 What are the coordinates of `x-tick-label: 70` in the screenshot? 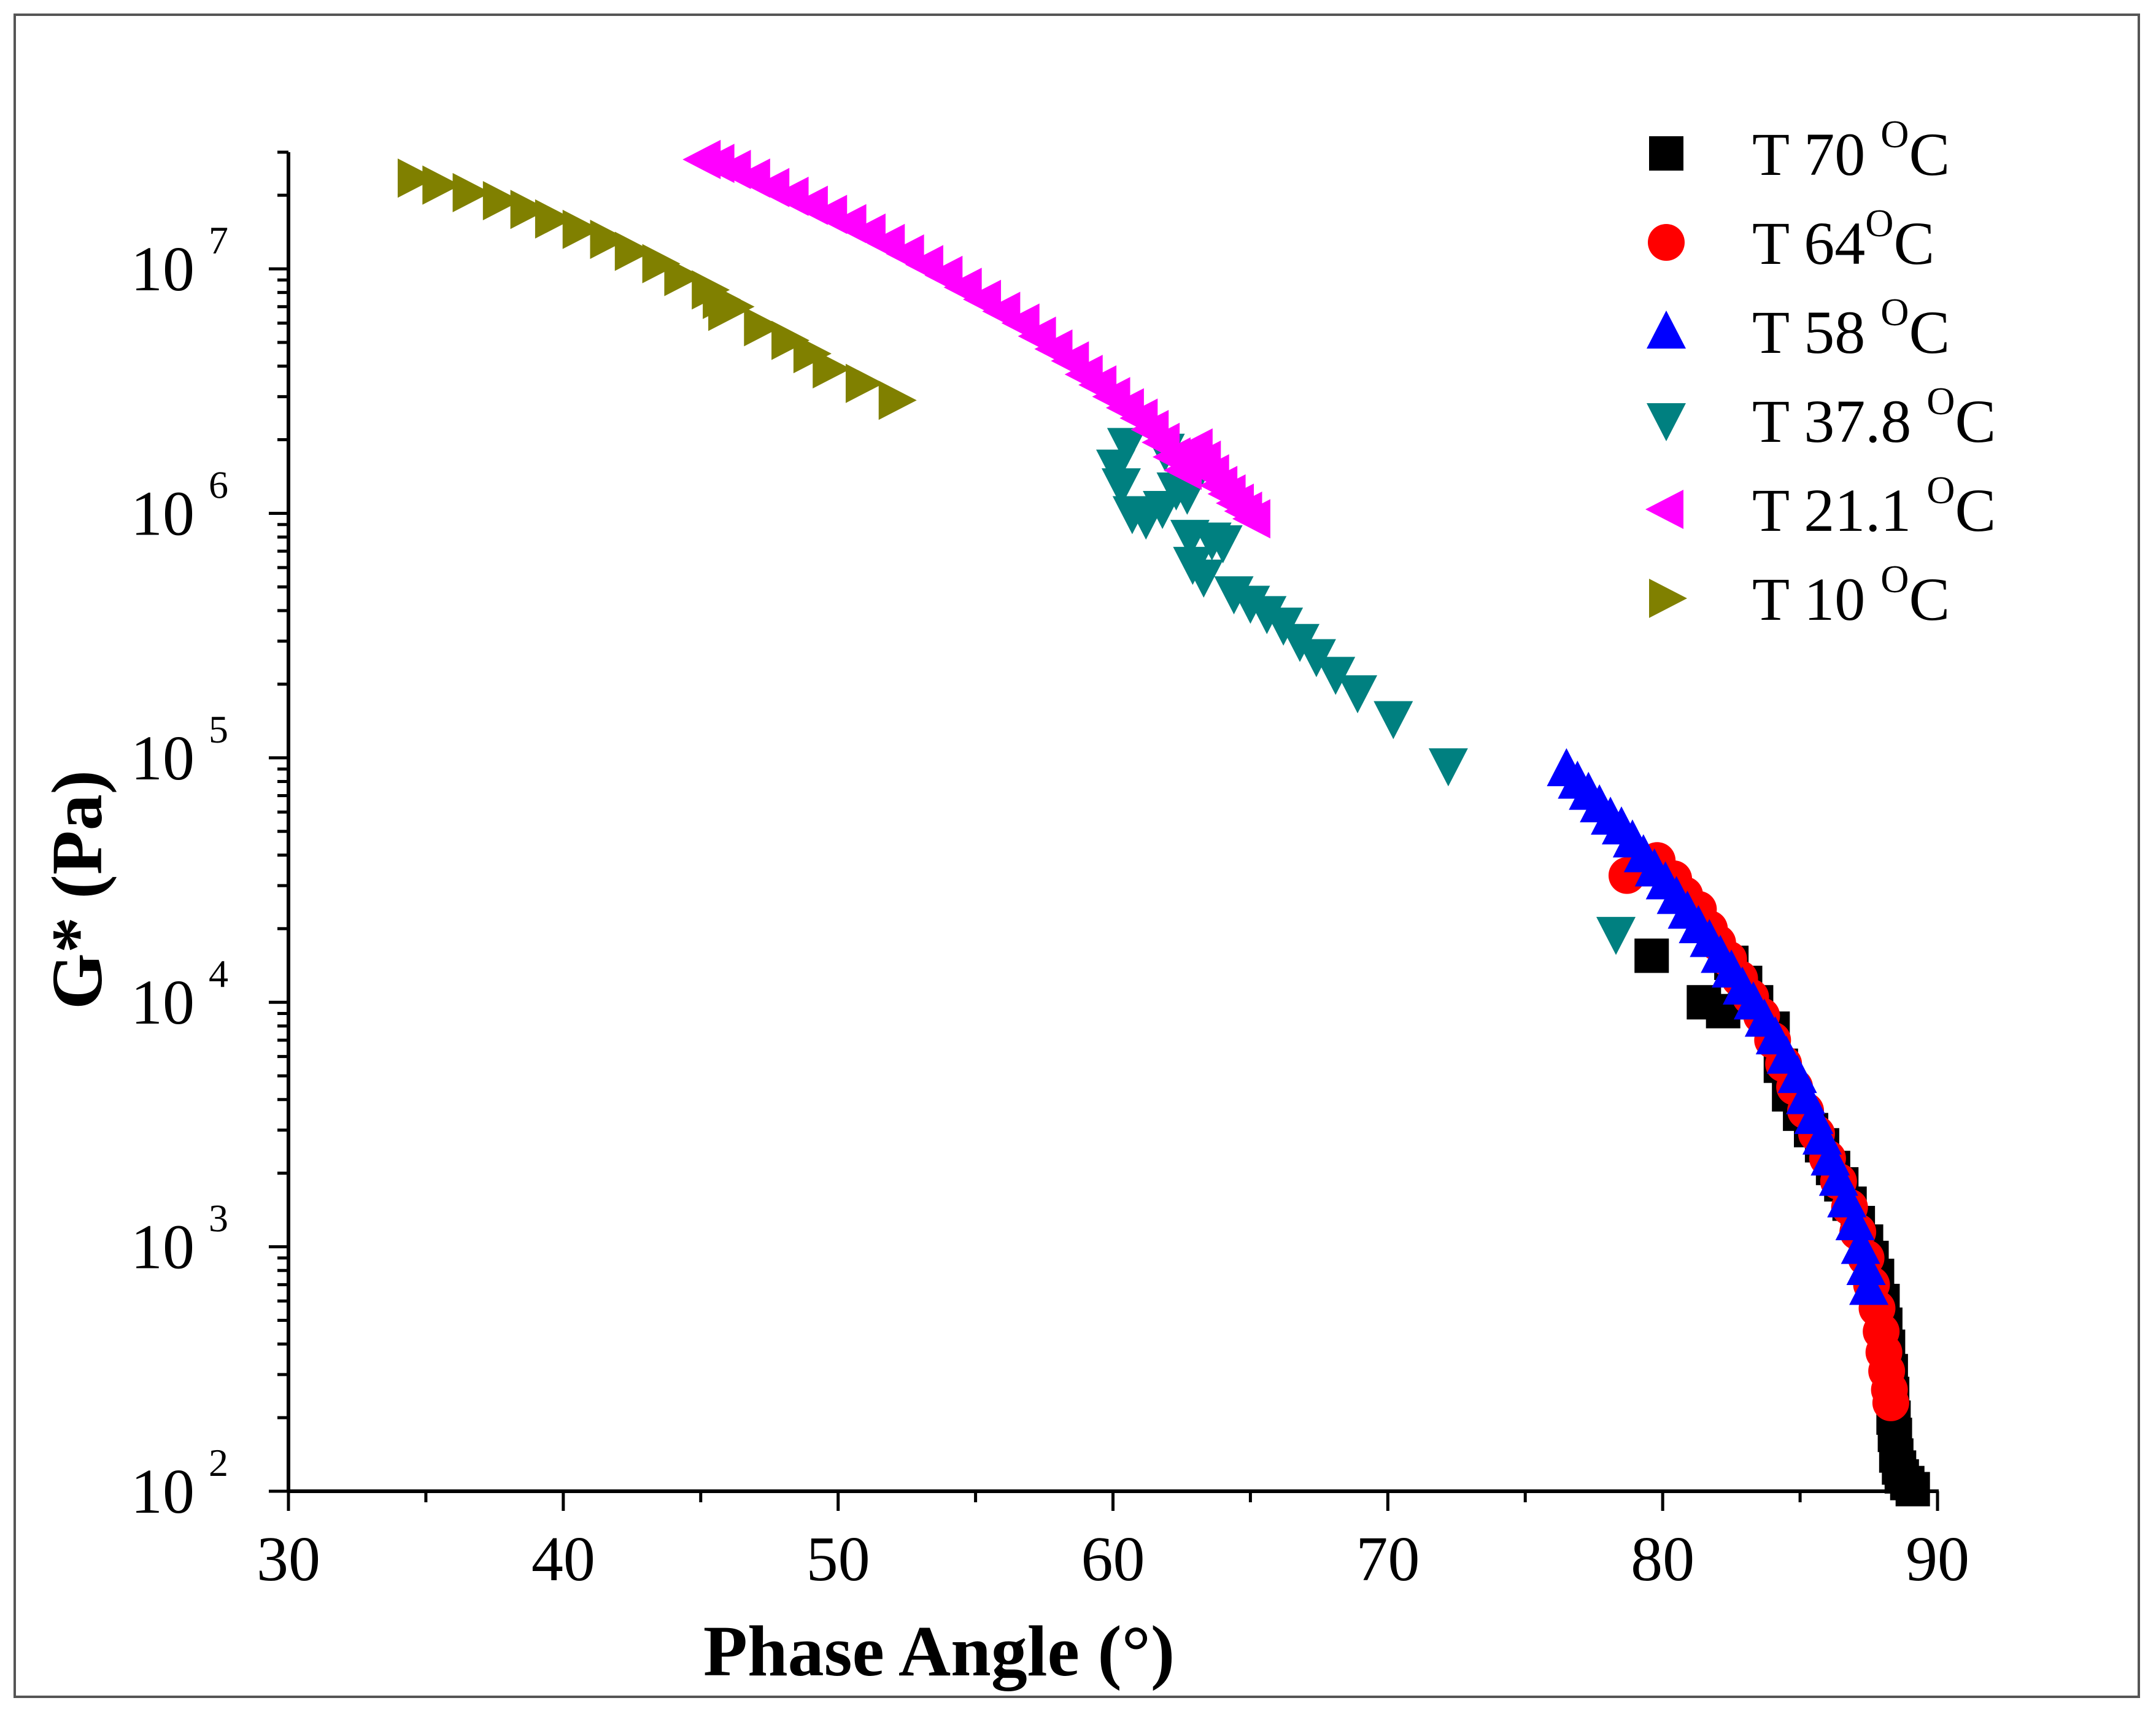 It's located at (1388, 1559).